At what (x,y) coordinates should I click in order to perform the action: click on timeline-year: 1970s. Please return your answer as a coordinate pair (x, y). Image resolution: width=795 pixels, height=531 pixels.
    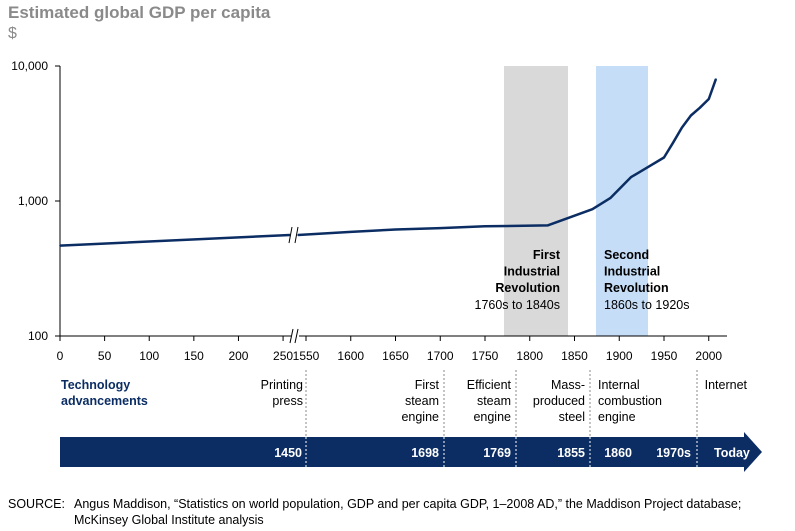
    Looking at the image, I should click on (673, 453).